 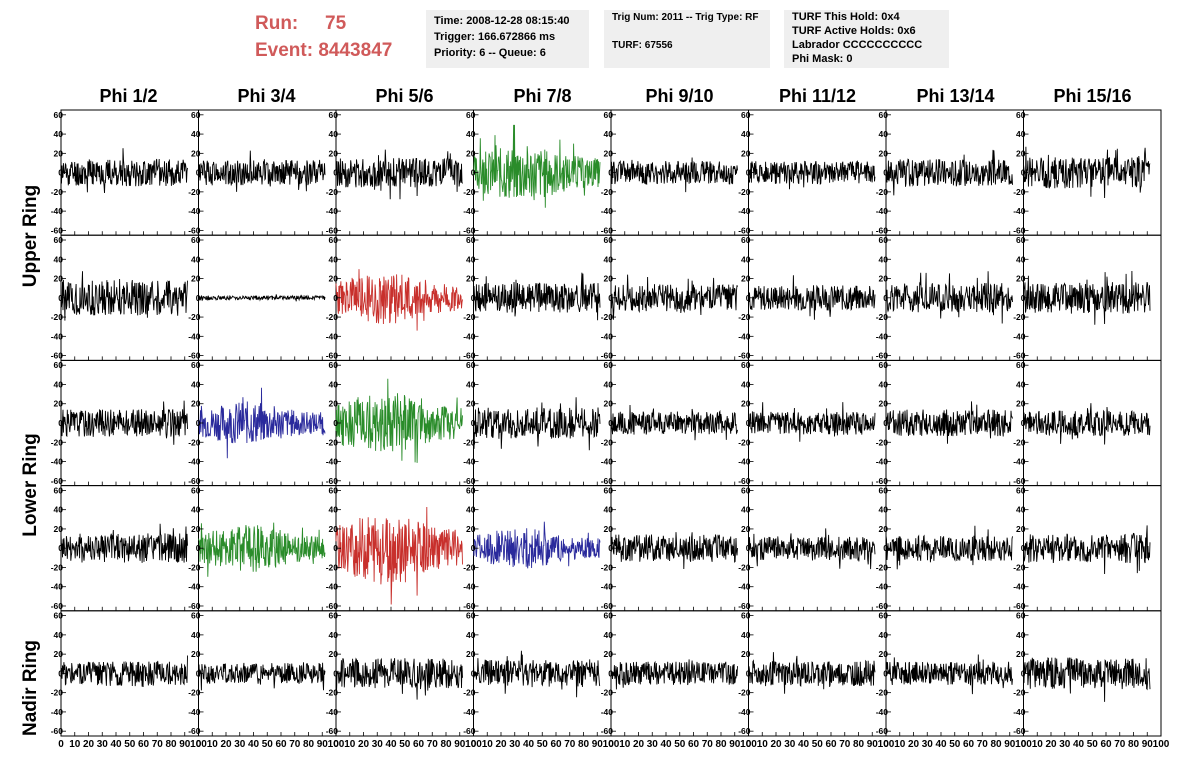 I want to click on x-tick-label-c1-3: 30, so click(x=240, y=744).